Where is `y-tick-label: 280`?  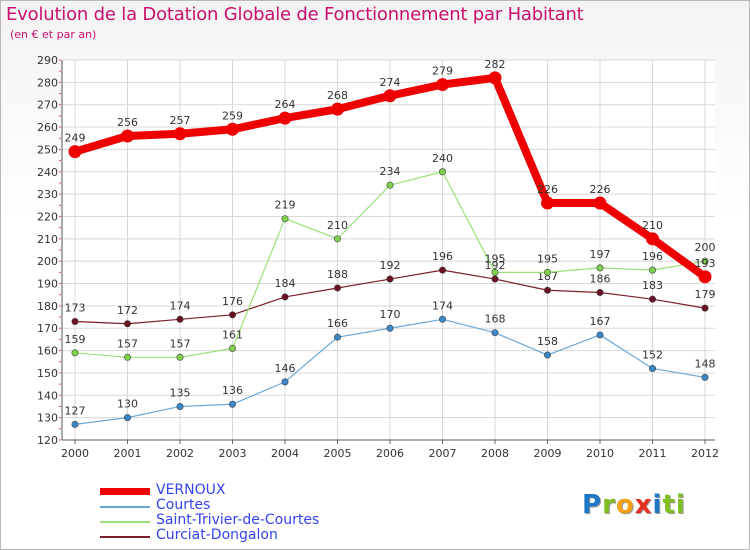
y-tick-label: 280 is located at coordinates (47, 82).